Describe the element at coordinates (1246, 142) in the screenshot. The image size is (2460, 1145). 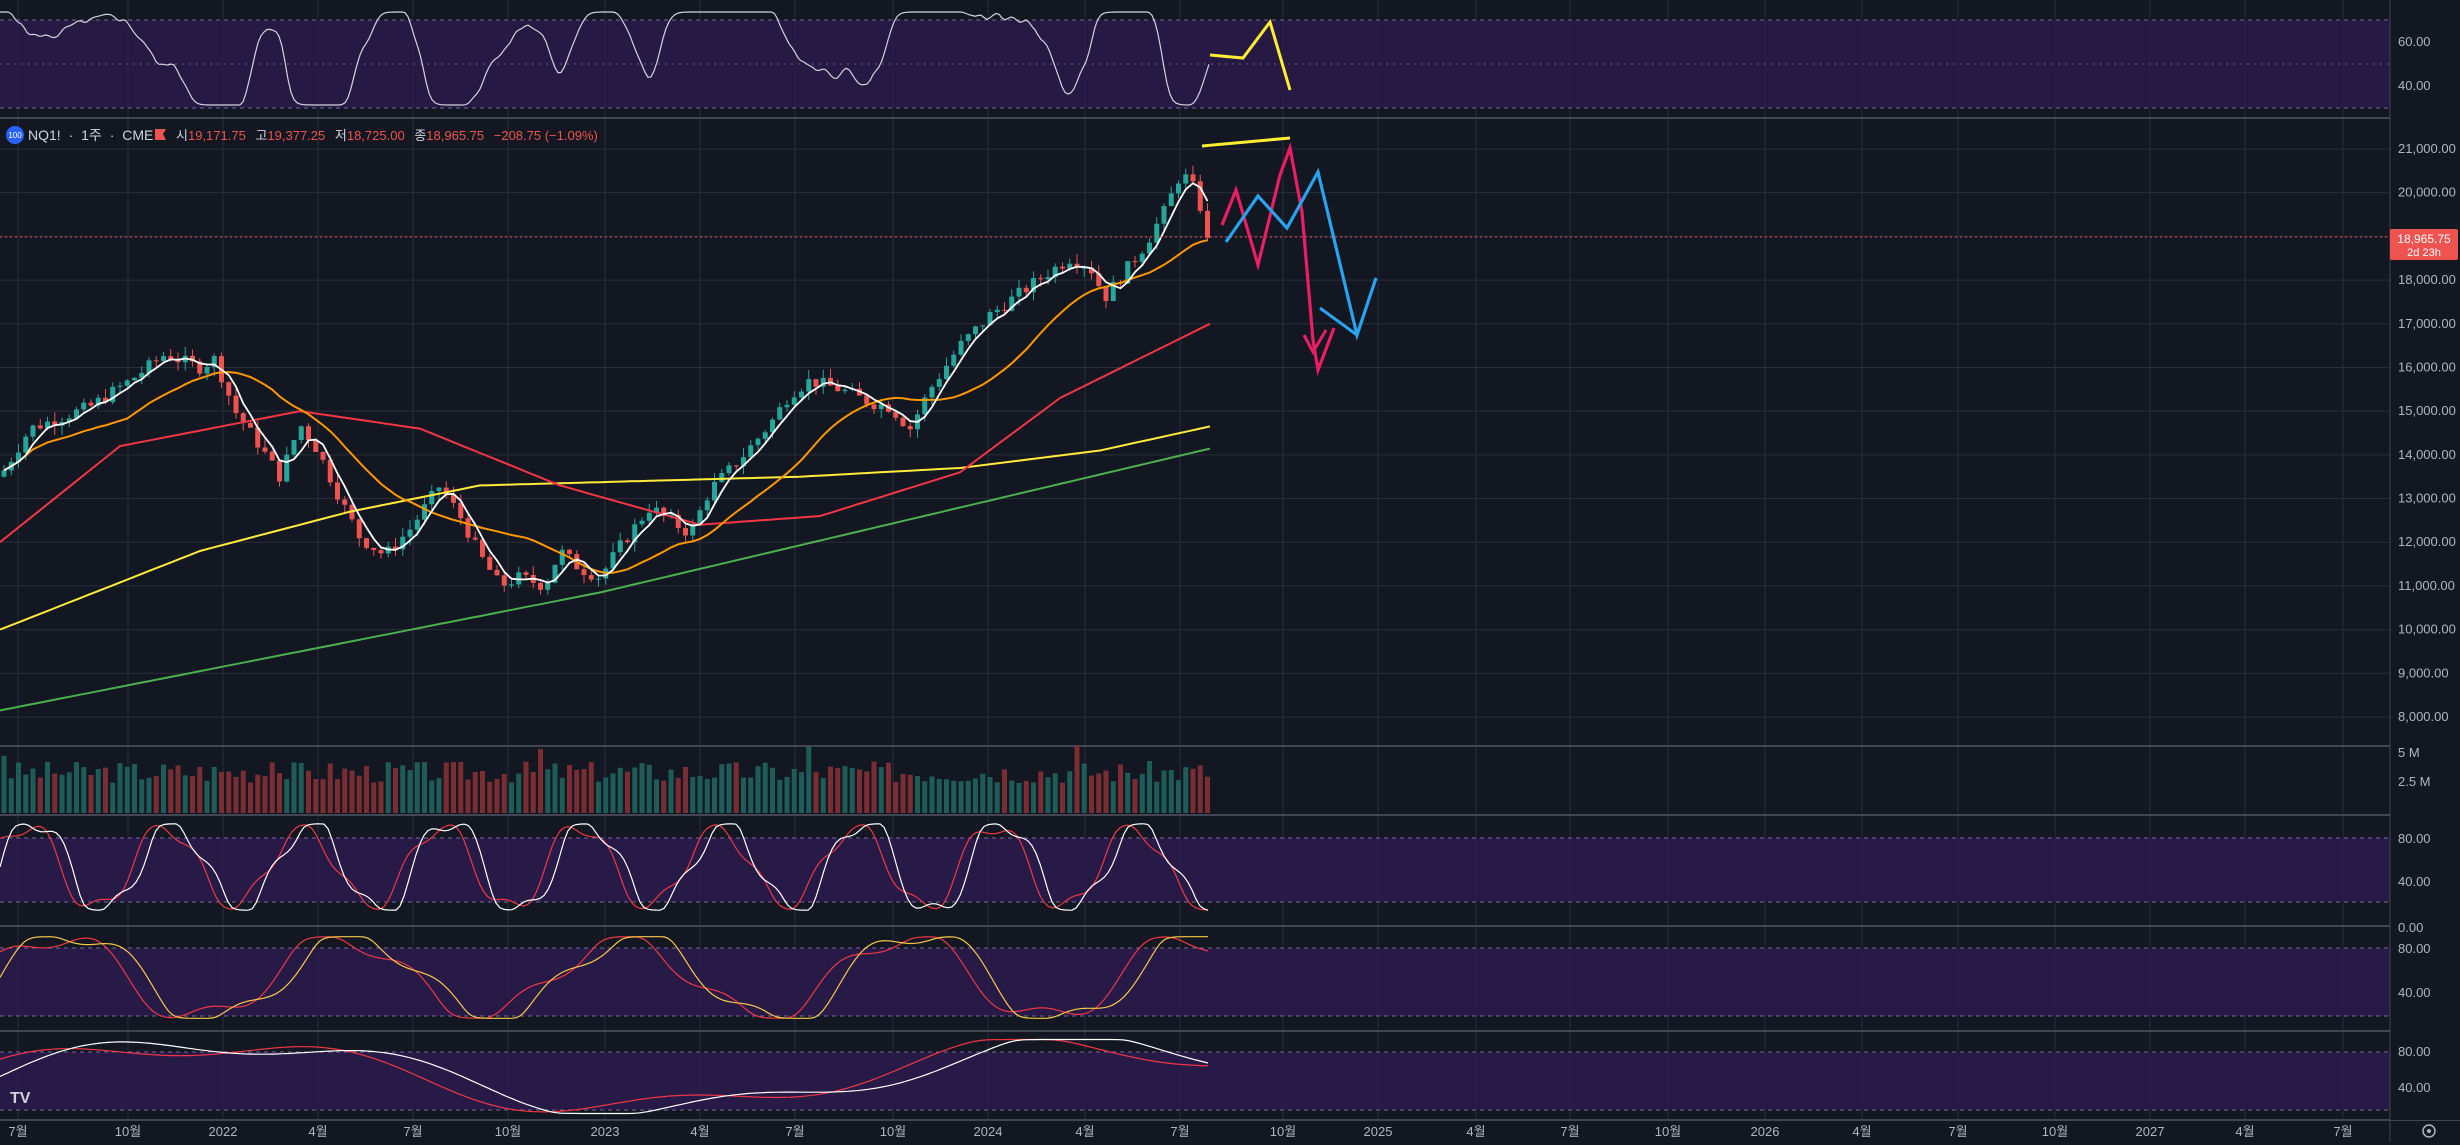
I see `drawing-resistance-line` at that location.